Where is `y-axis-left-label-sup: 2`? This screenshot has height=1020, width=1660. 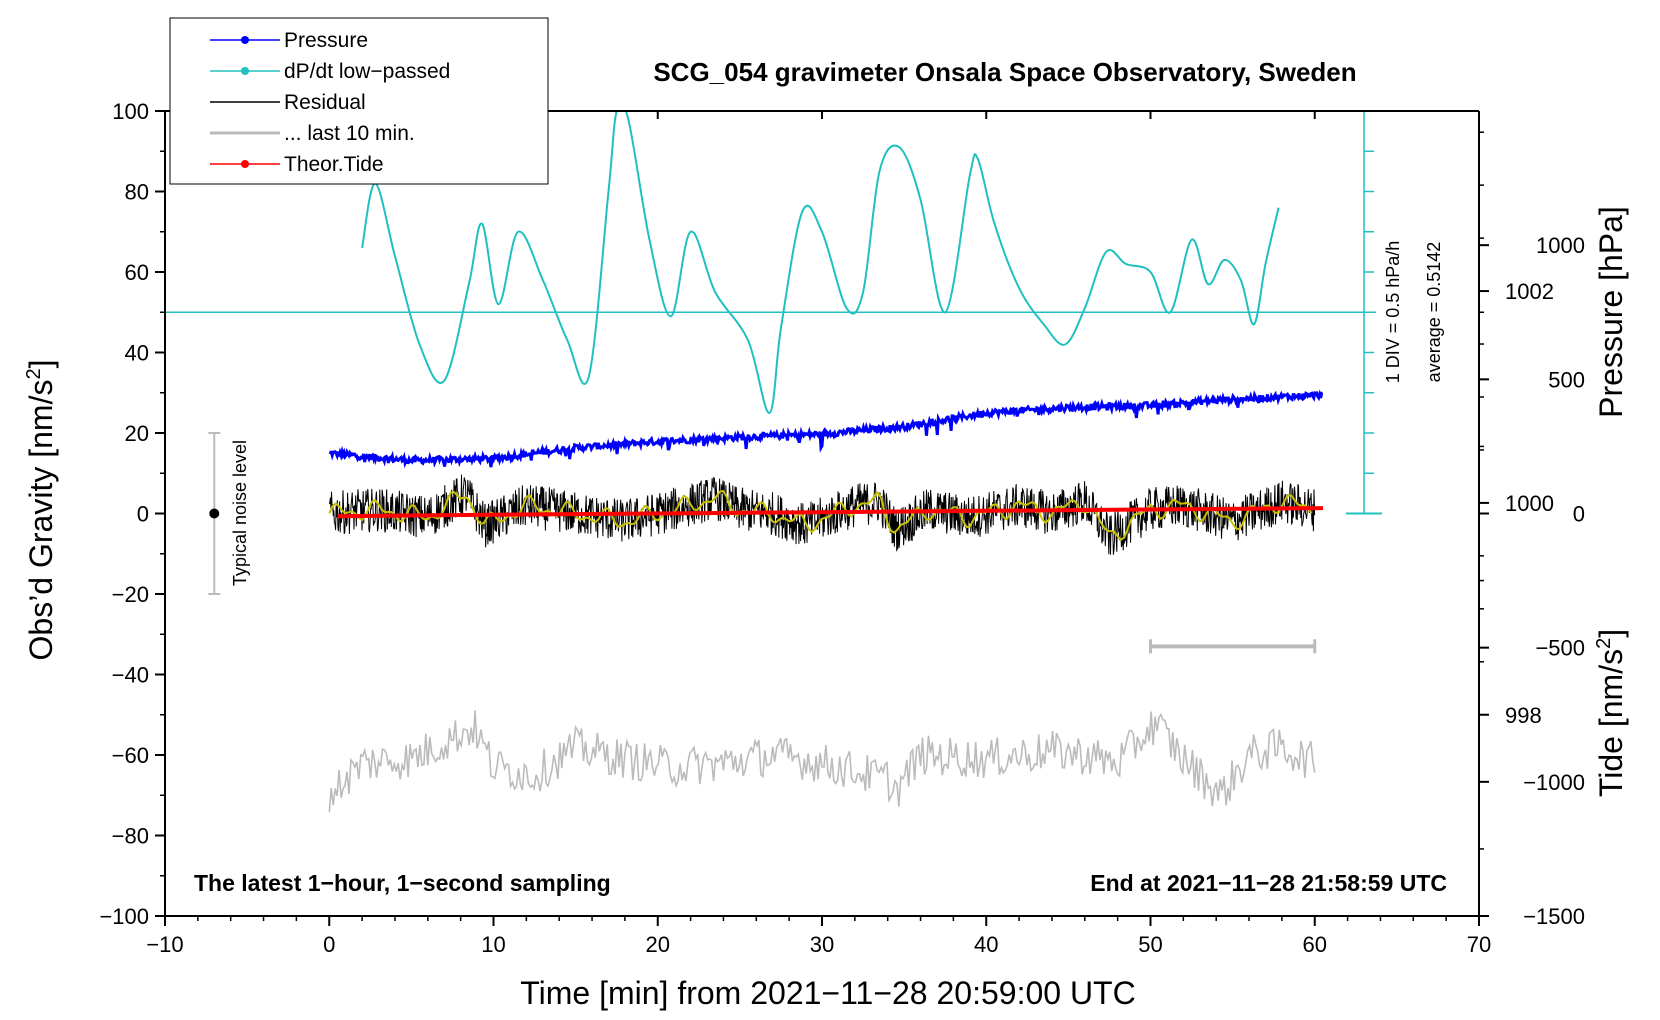 y-axis-left-label-sup: 2 is located at coordinates (34, 373).